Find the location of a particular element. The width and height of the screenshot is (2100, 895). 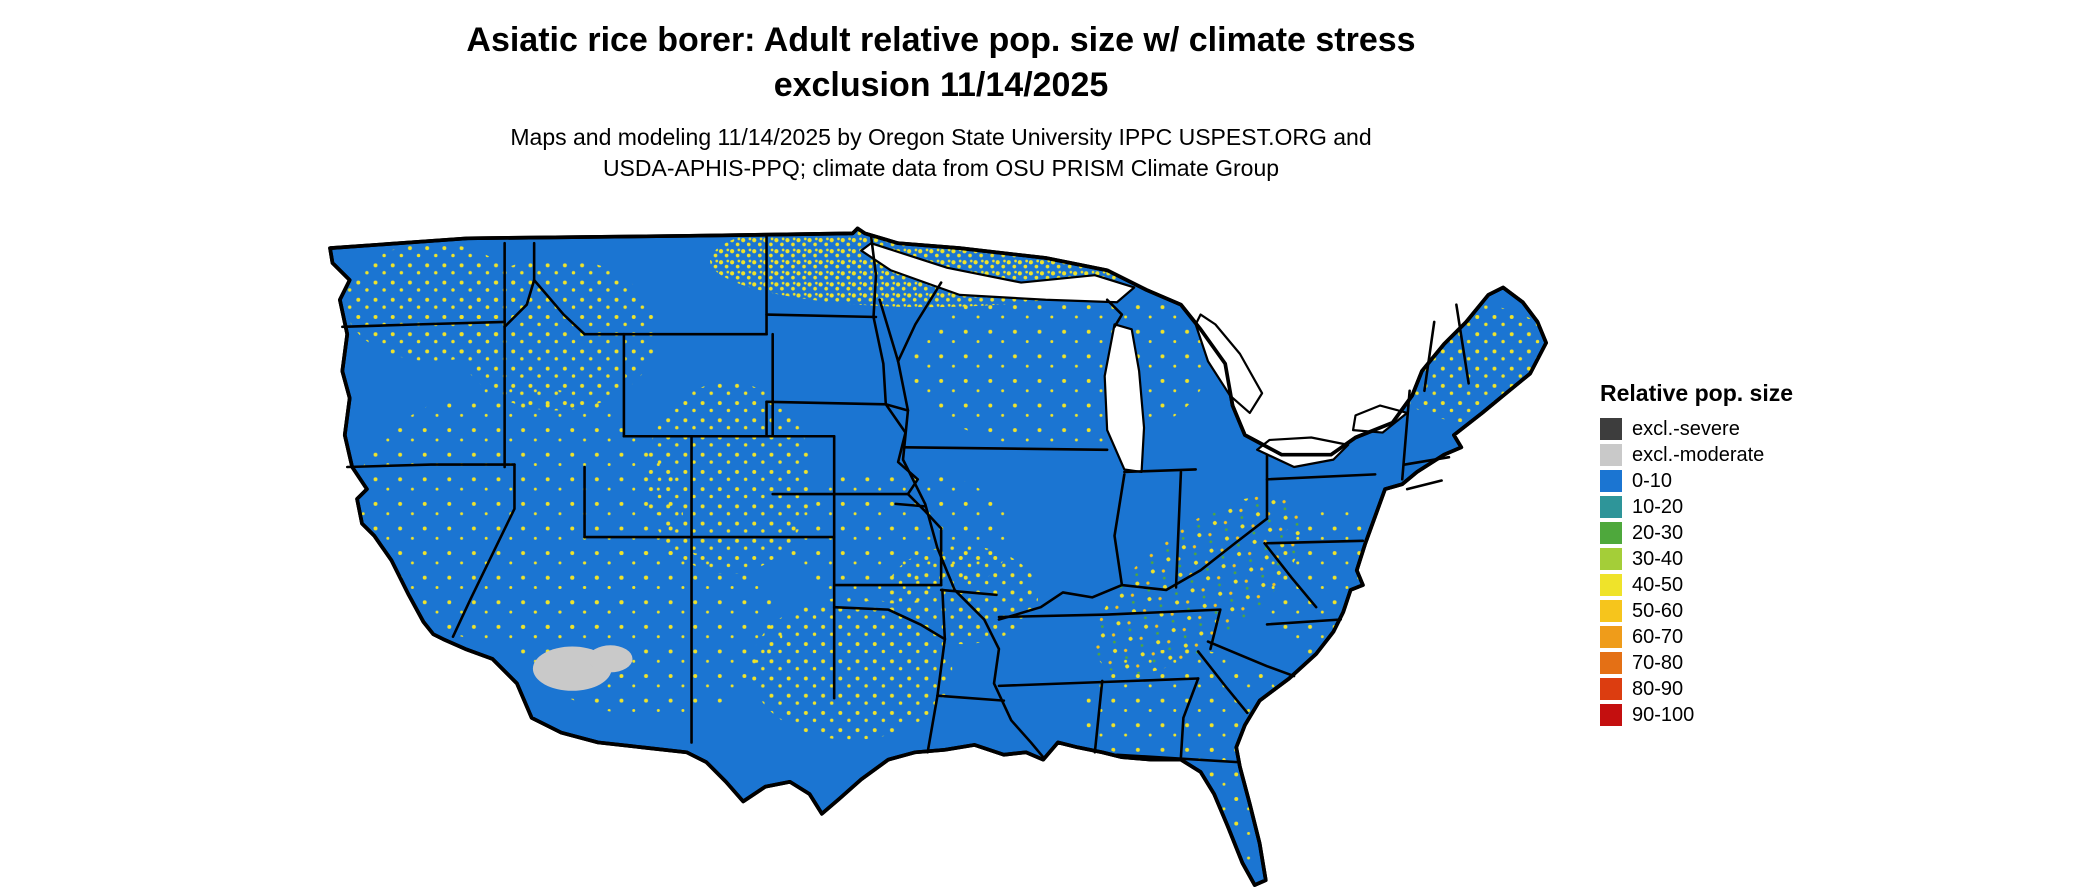

lake-superior is located at coordinates (998, 273).